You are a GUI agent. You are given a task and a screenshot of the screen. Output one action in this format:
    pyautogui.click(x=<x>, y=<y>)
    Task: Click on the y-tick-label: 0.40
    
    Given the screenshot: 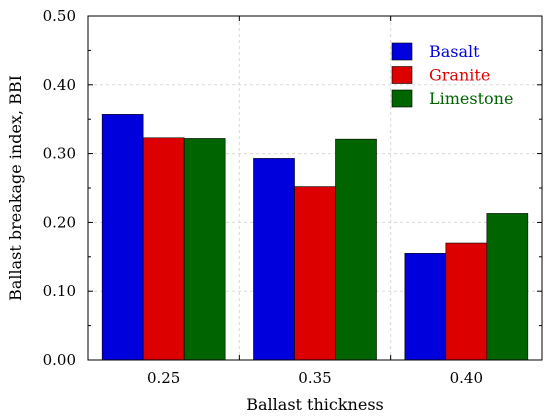 What is the action you would take?
    pyautogui.click(x=59, y=85)
    